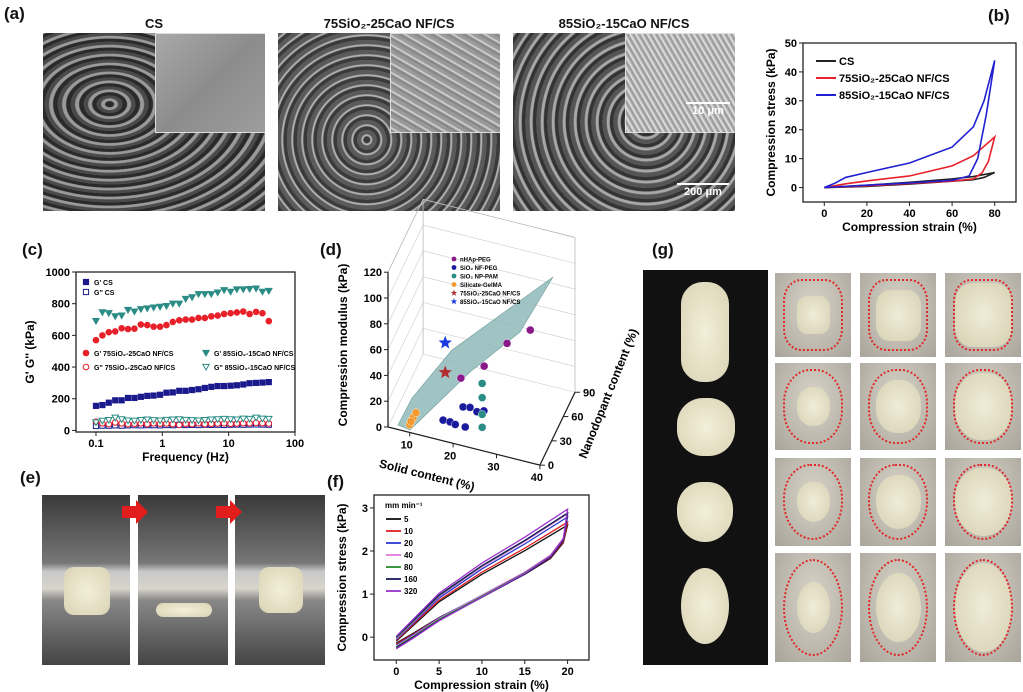 This screenshot has height=692, width=1023. What do you see at coordinates (464, 446) in the screenshot?
I see `axis-line` at bounding box center [464, 446].